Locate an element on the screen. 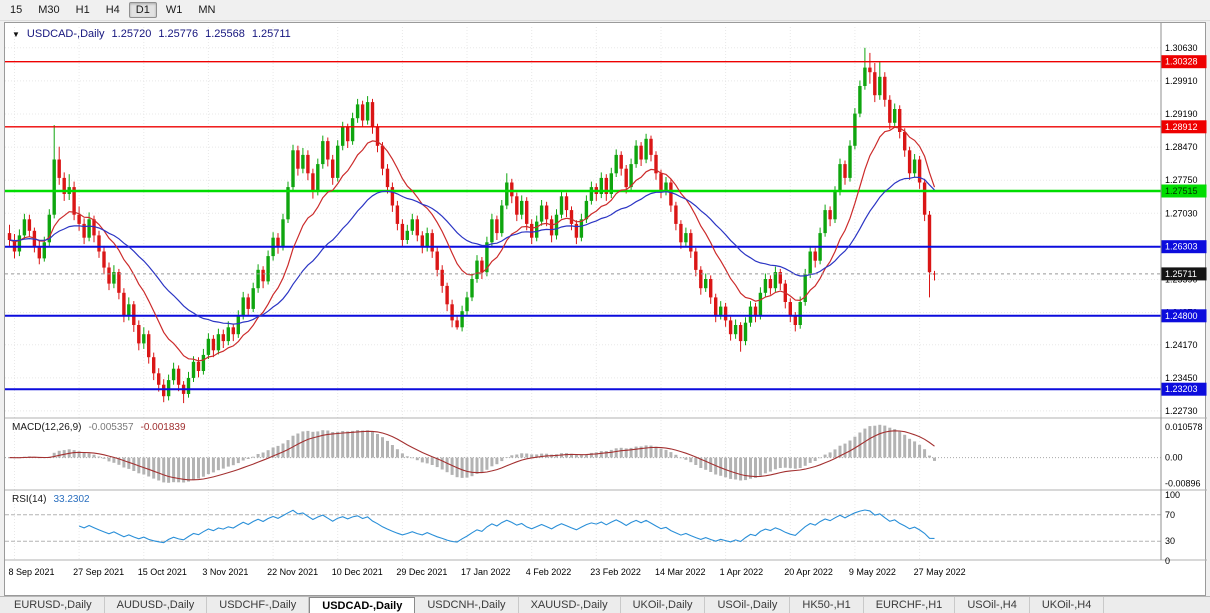 The image size is (1210, 613). collapse-triangle-icon: ▼ is located at coordinates (16, 34).